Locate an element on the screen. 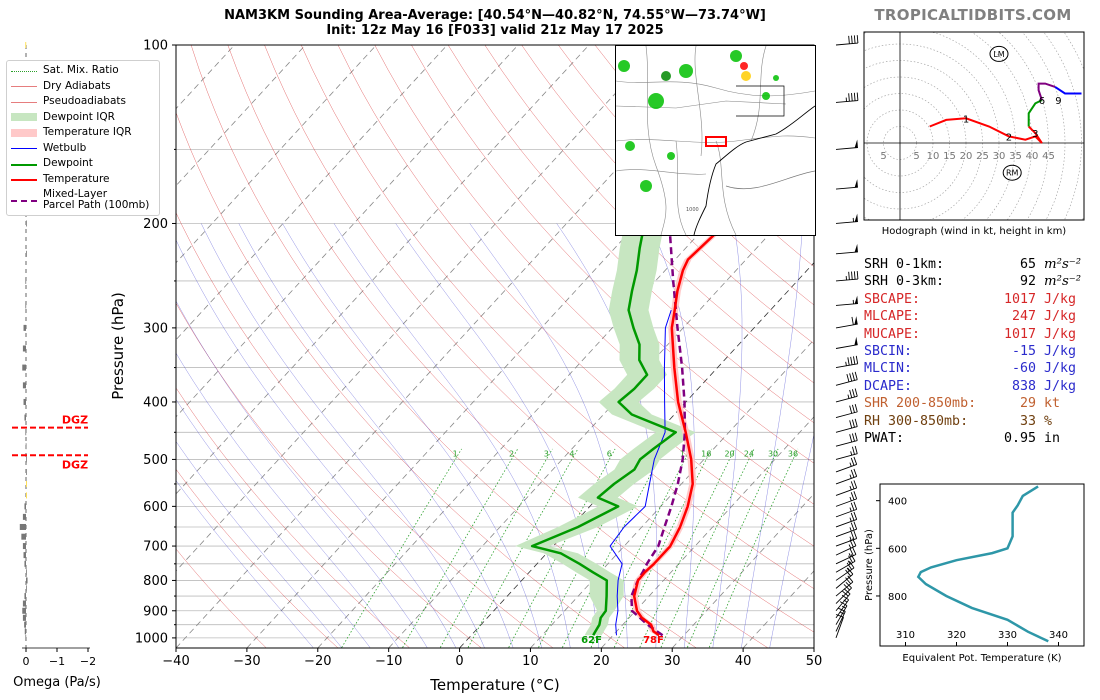  stat-label: SRH 0-3km: is located at coordinates (904, 282).